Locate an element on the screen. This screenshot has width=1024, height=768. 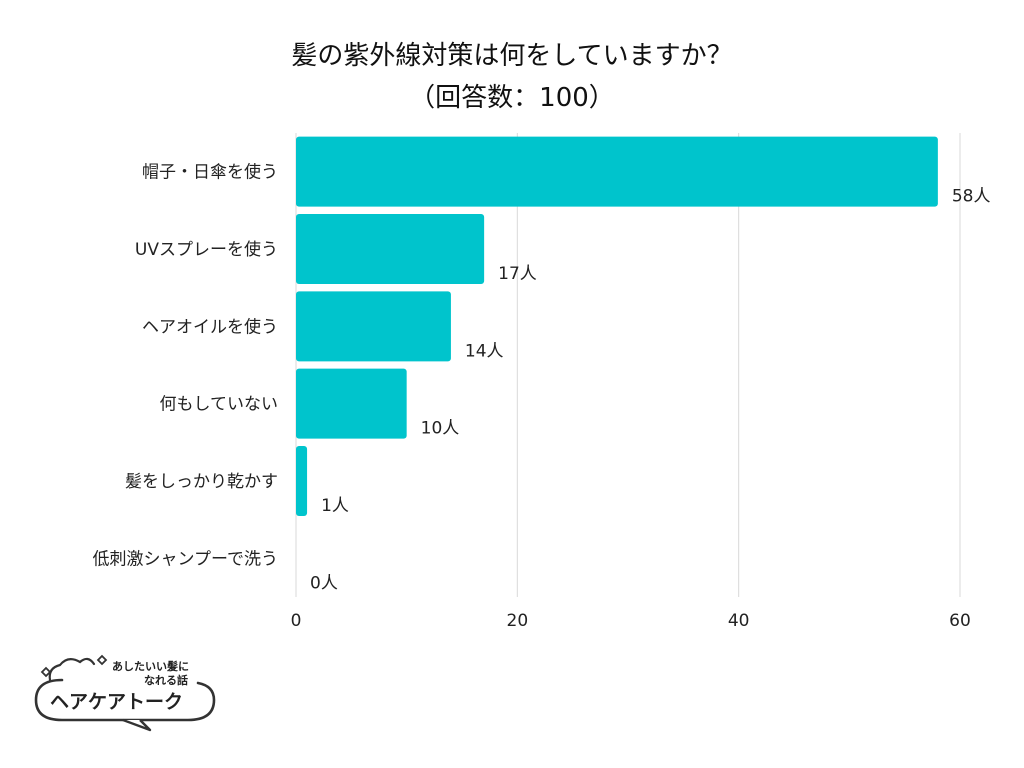
category-label: 帽子・日傘を使う is located at coordinates (210, 172).